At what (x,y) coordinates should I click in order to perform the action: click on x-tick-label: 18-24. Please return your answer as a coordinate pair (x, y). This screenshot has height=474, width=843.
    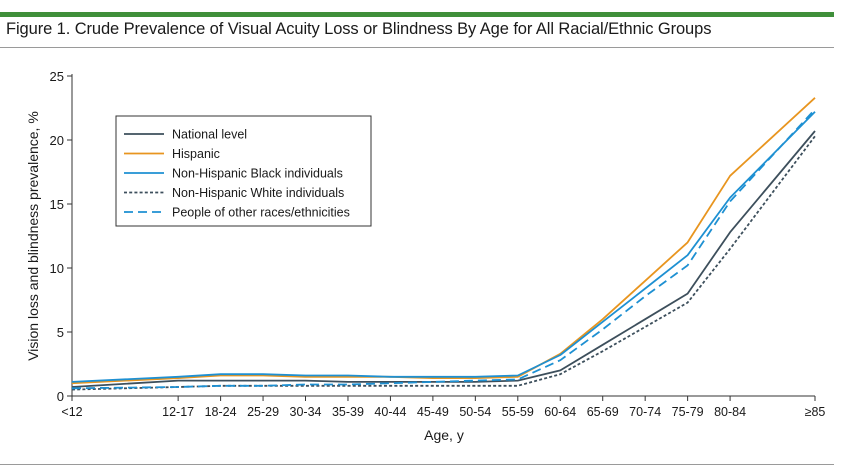
    Looking at the image, I should click on (221, 412).